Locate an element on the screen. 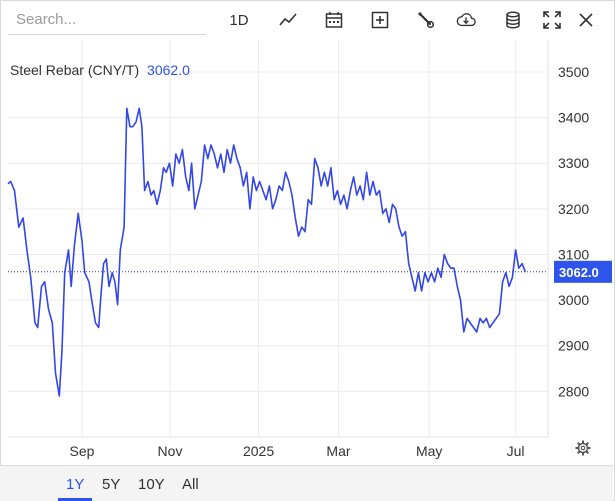  fullscreen-icon is located at coordinates (552, 20).